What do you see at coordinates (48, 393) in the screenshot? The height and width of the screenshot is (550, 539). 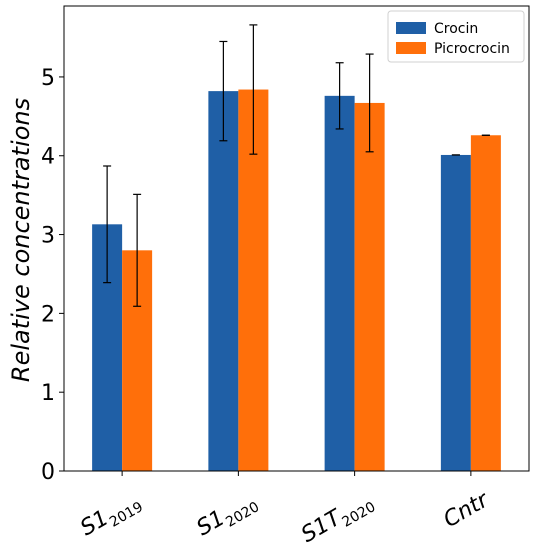 I see `y-tick-label: 1` at bounding box center [48, 393].